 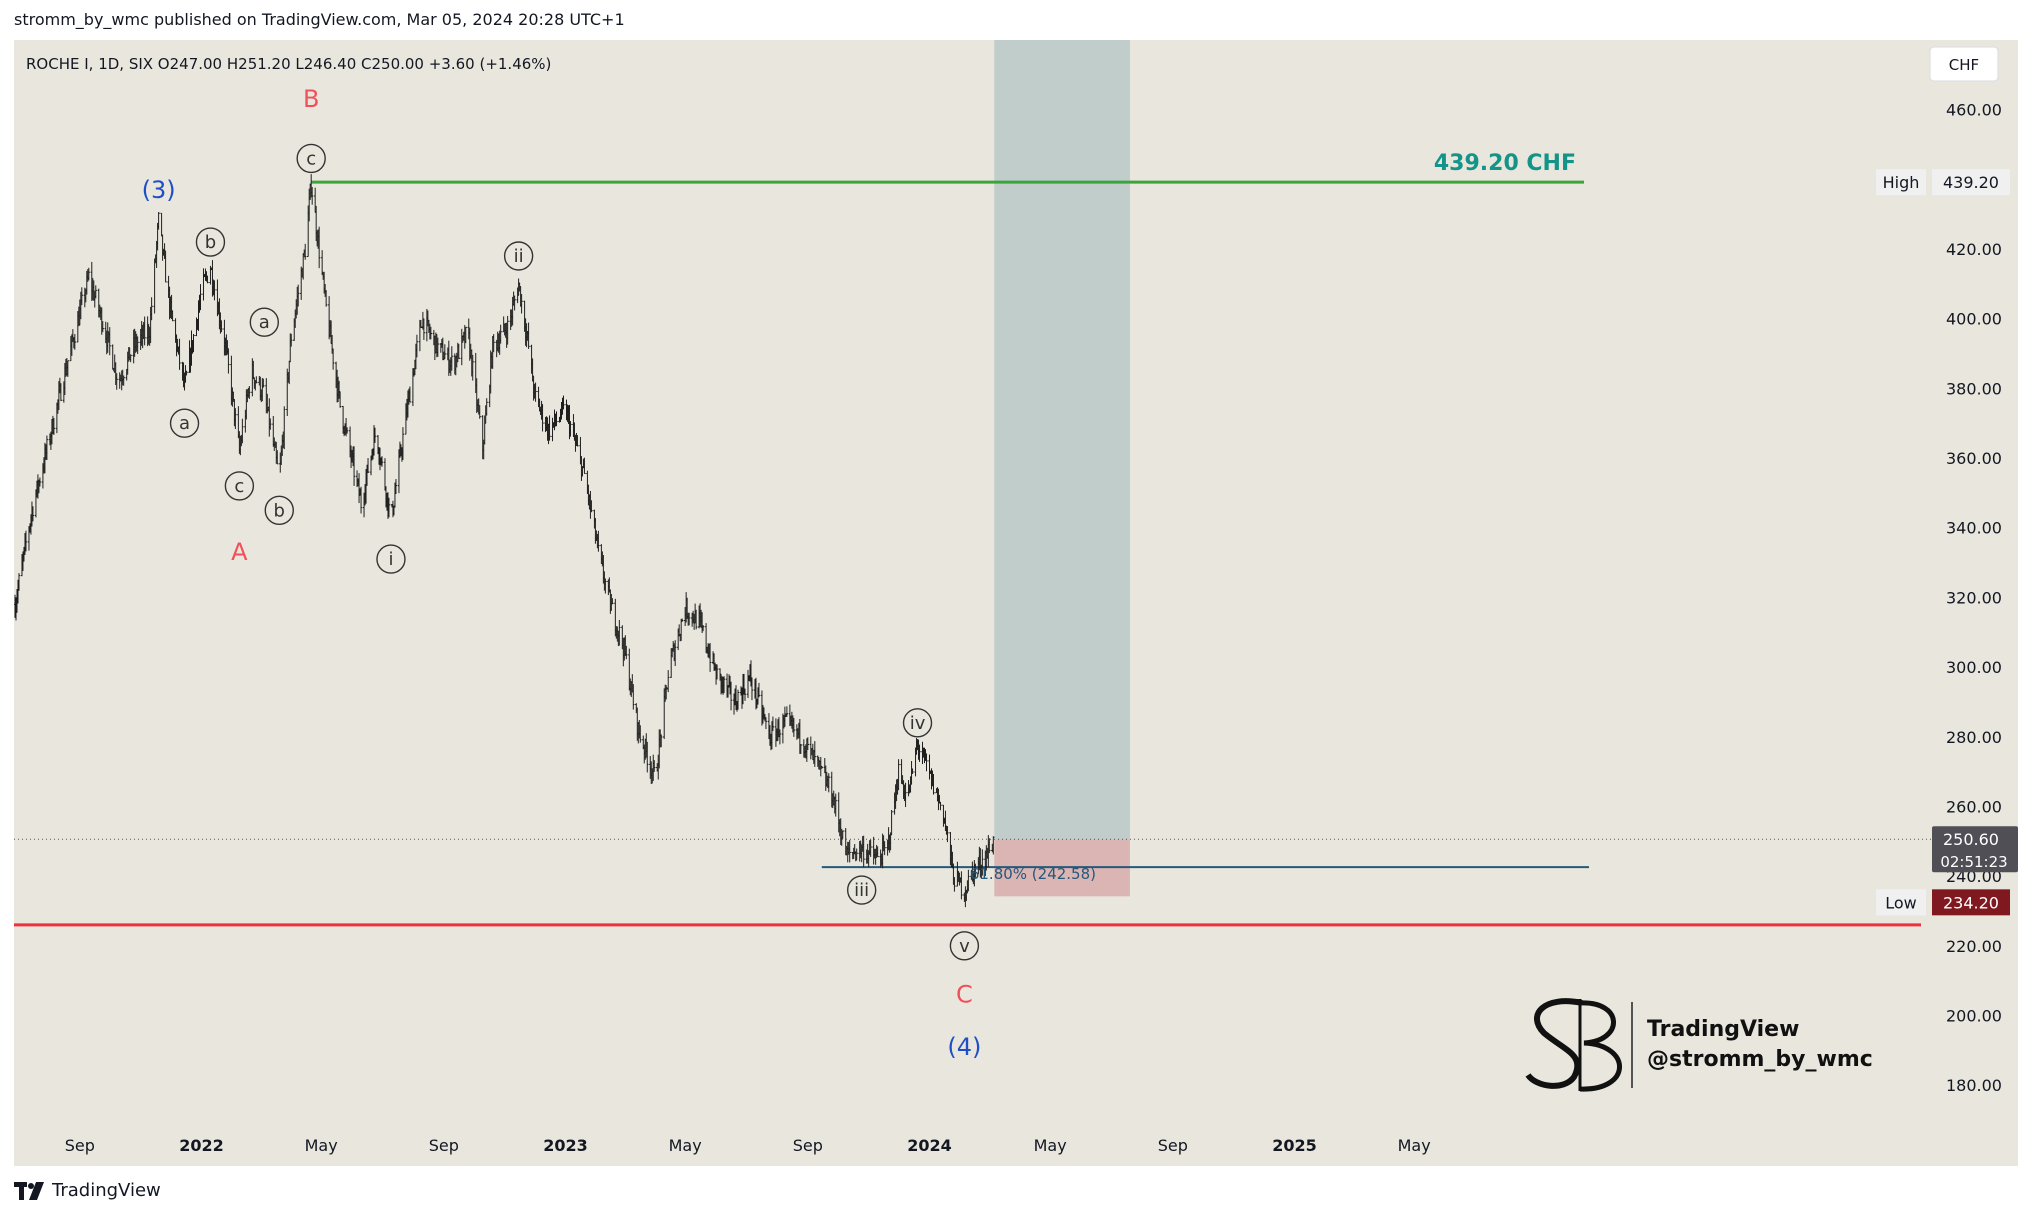 What do you see at coordinates (1573, 1045) in the screenshot?
I see `sb-logo` at bounding box center [1573, 1045].